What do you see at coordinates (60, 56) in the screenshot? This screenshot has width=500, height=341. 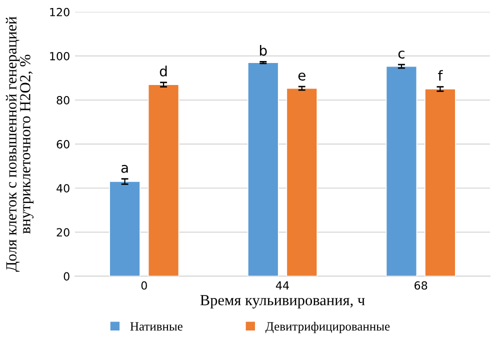 I see `y-tick-label: 100` at bounding box center [60, 56].